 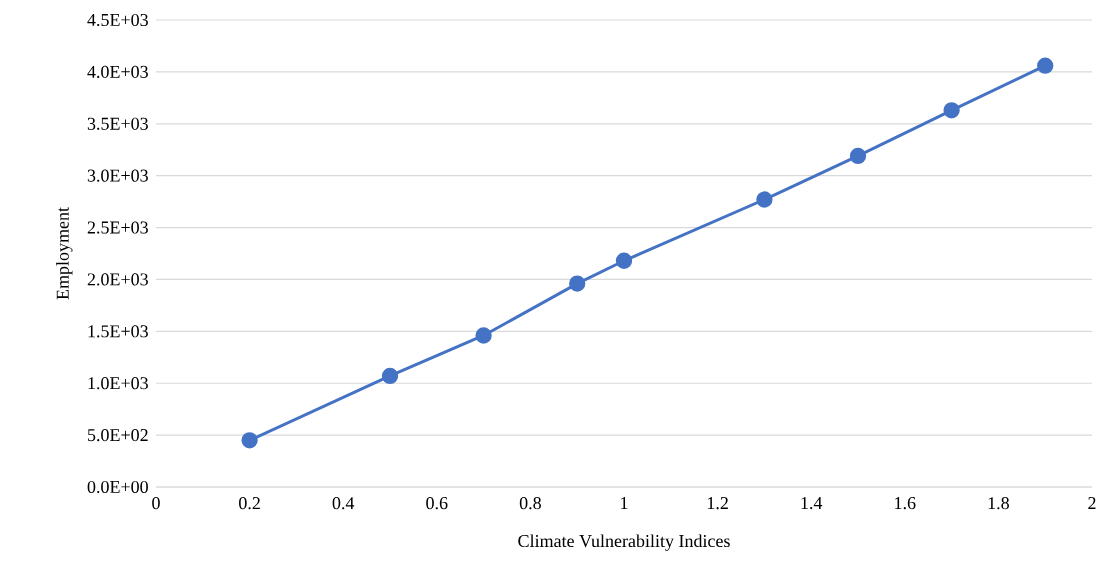 I want to click on x-tick-label: 1, so click(x=624, y=503).